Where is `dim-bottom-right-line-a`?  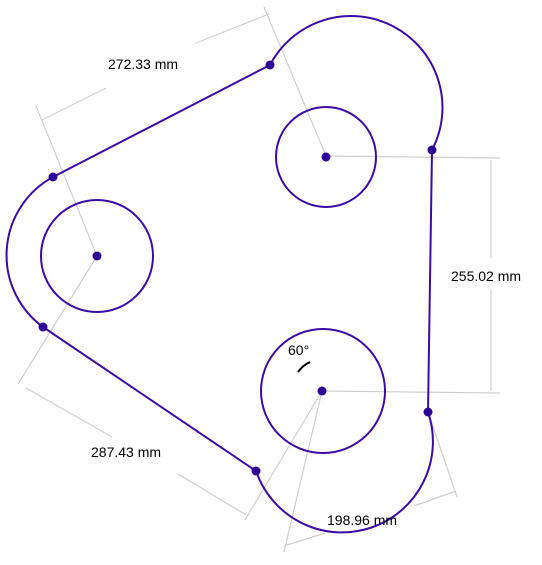 dim-bottom-right-line-a is located at coordinates (304, 539).